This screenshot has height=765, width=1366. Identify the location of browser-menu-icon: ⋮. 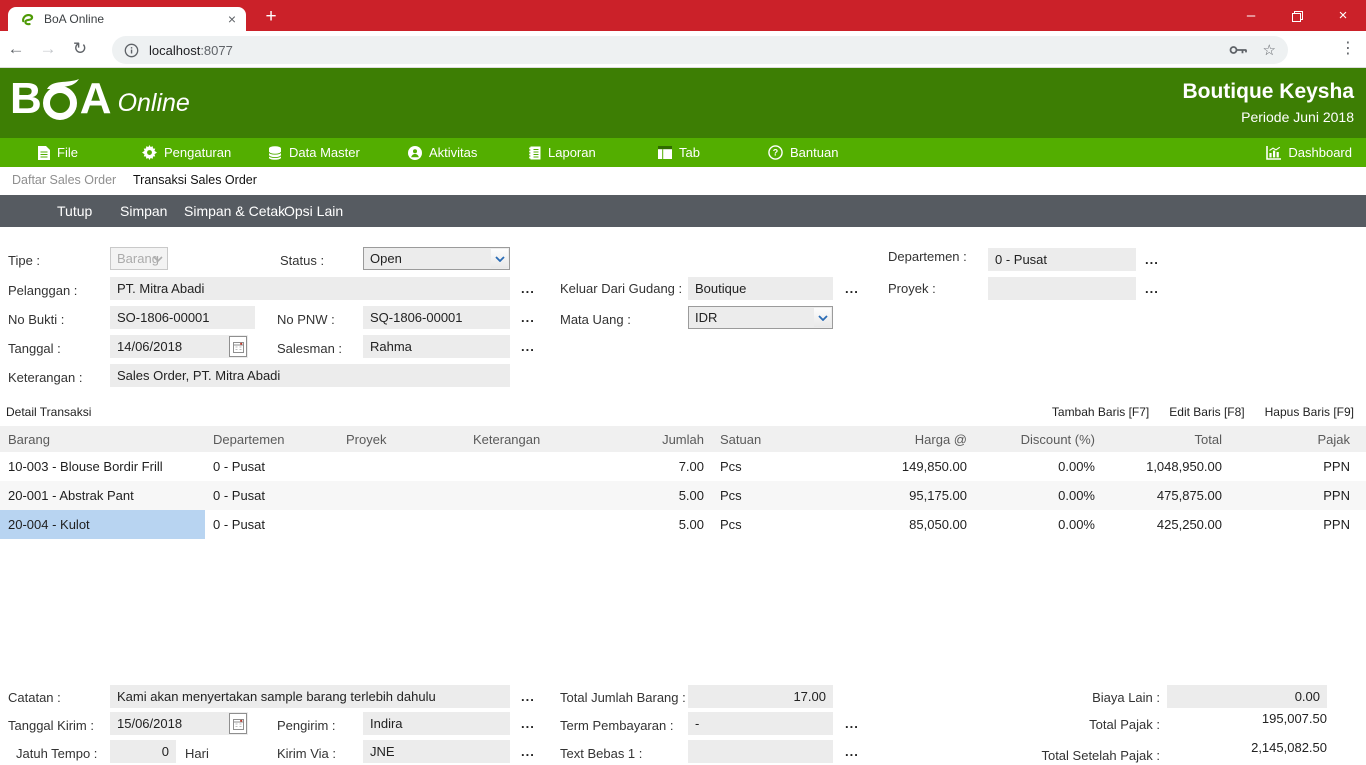
(1348, 48).